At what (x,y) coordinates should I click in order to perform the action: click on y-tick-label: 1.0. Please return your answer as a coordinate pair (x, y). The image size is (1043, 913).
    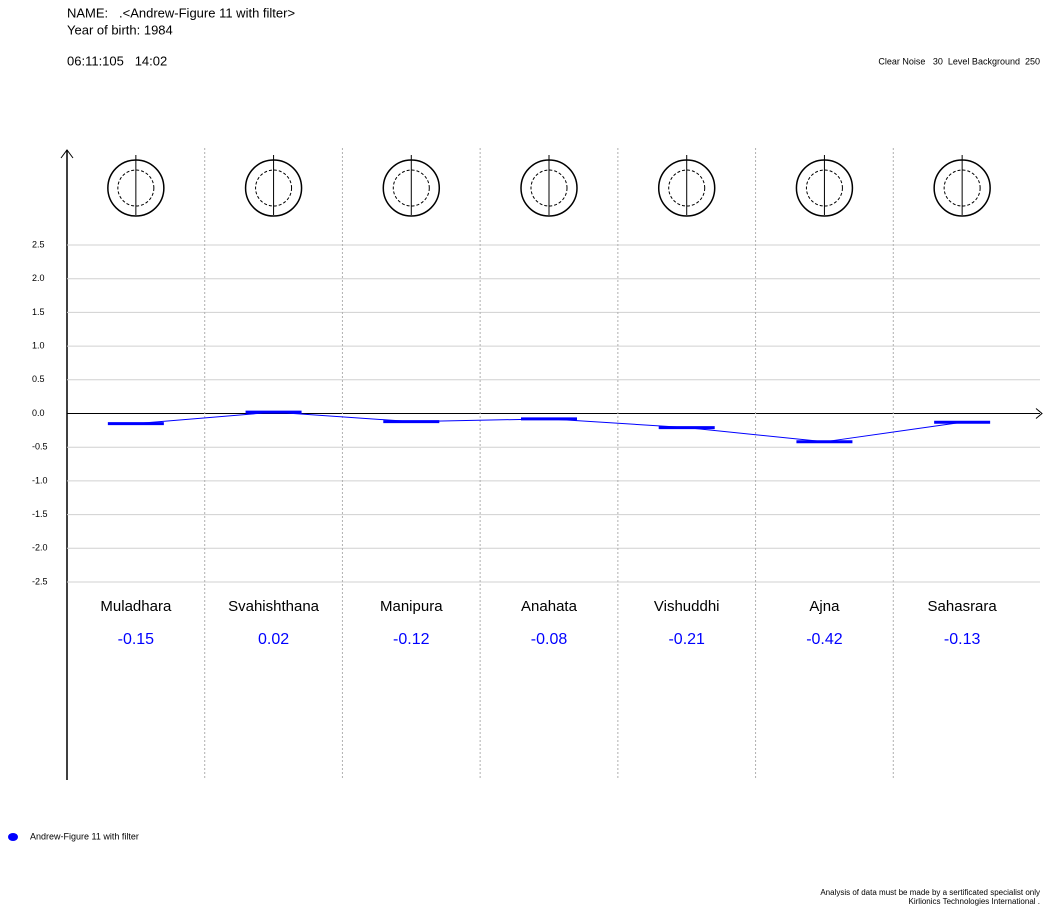
    Looking at the image, I should click on (38, 345).